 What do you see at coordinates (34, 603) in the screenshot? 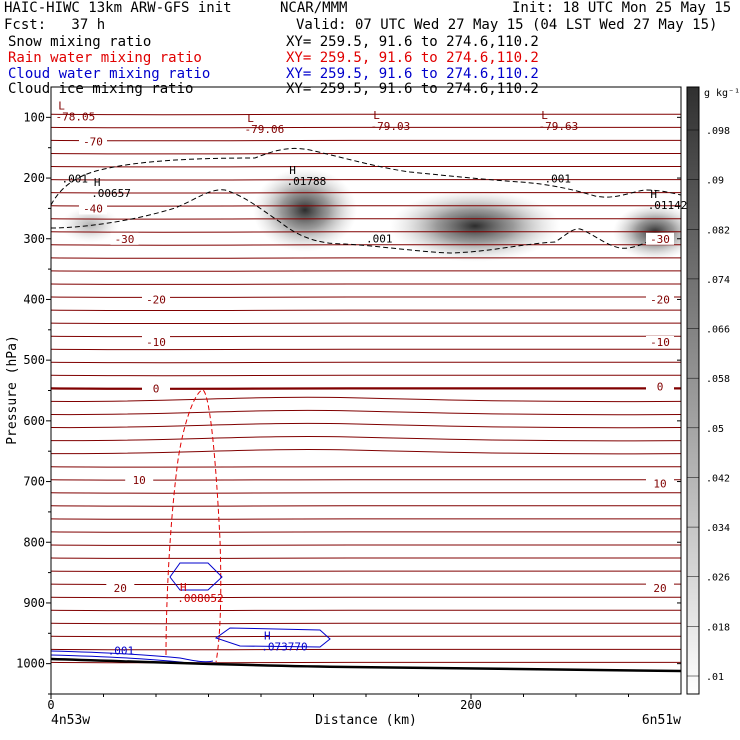
I see `y-tick-label: 900` at bounding box center [34, 603].